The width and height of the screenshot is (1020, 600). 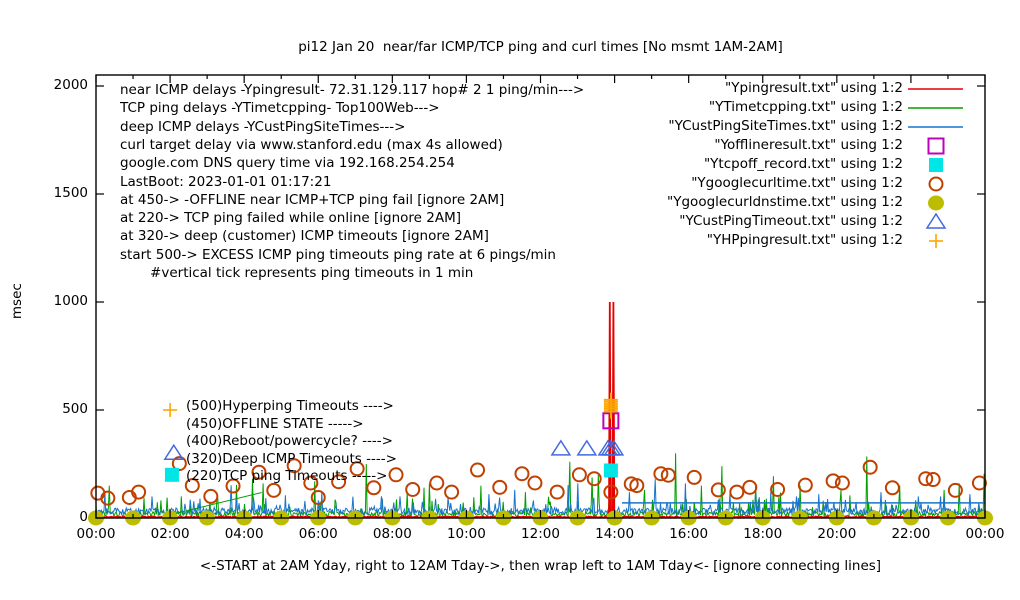 What do you see at coordinates (70, 301) in the screenshot?
I see `y-tick-label: 1000` at bounding box center [70, 301].